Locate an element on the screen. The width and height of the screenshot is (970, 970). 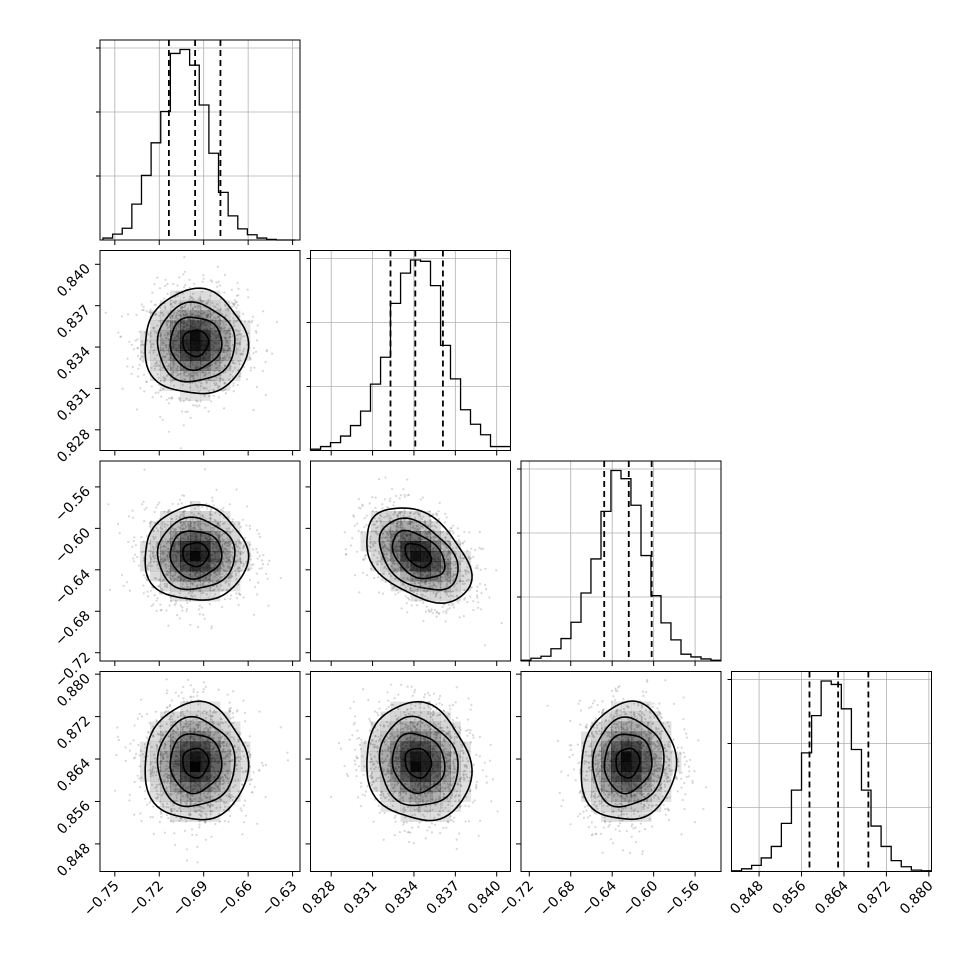
axes-frame is located at coordinates (621, 561).